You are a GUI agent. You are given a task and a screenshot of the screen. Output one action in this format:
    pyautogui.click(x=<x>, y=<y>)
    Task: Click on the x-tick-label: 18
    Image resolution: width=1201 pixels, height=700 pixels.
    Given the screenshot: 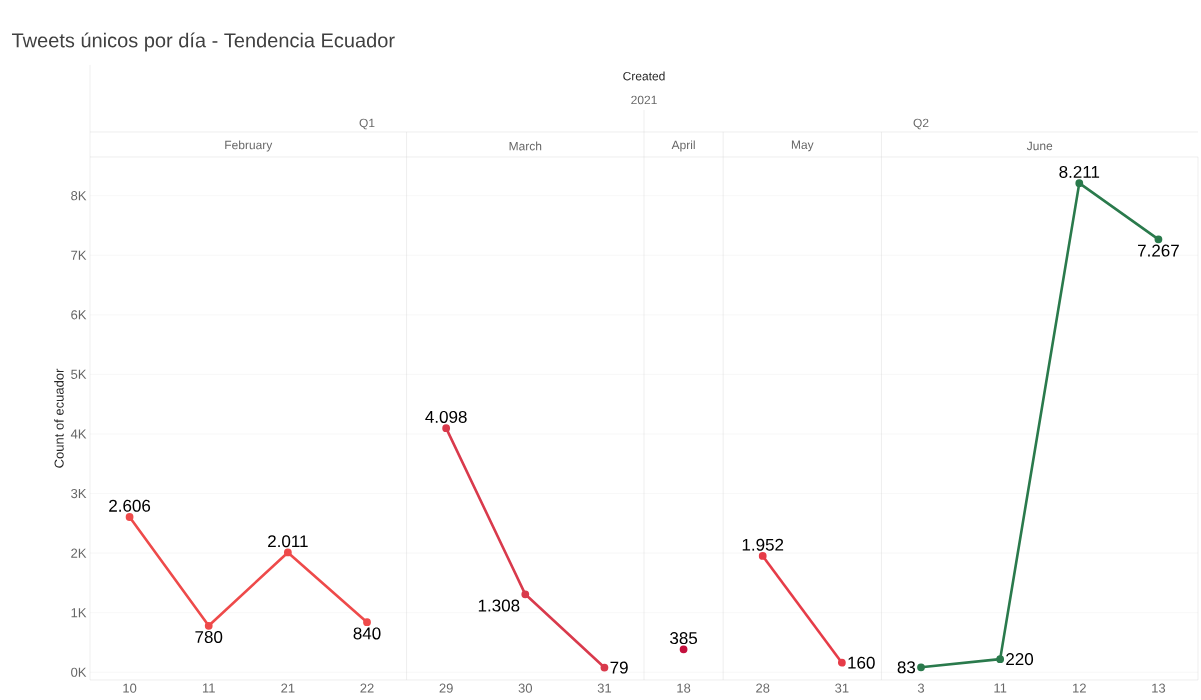 What is the action you would take?
    pyautogui.click(x=684, y=688)
    